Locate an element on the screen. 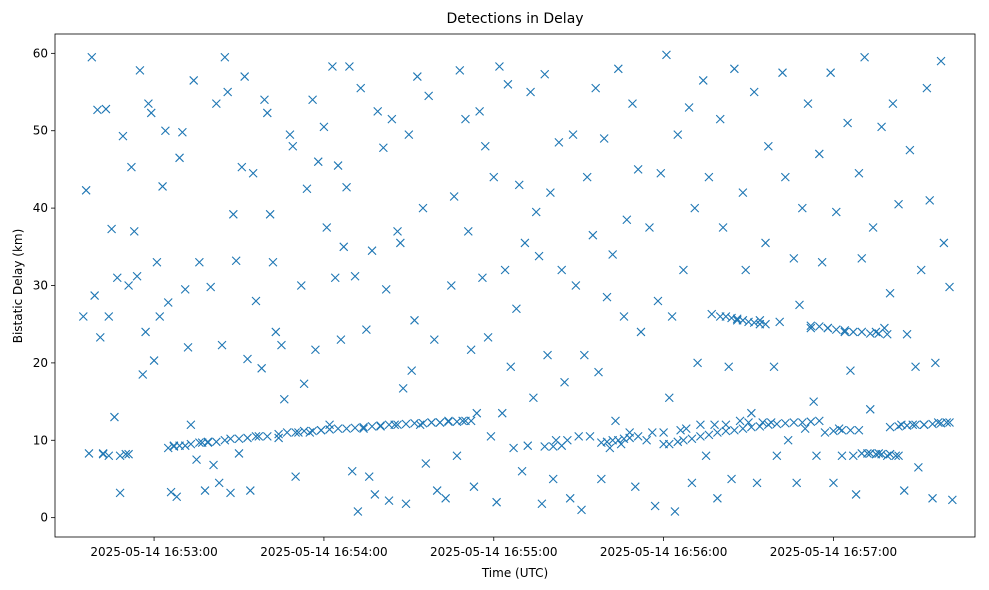 This screenshot has height=590, width=989. y-tick-label: 0 is located at coordinates (44, 518).